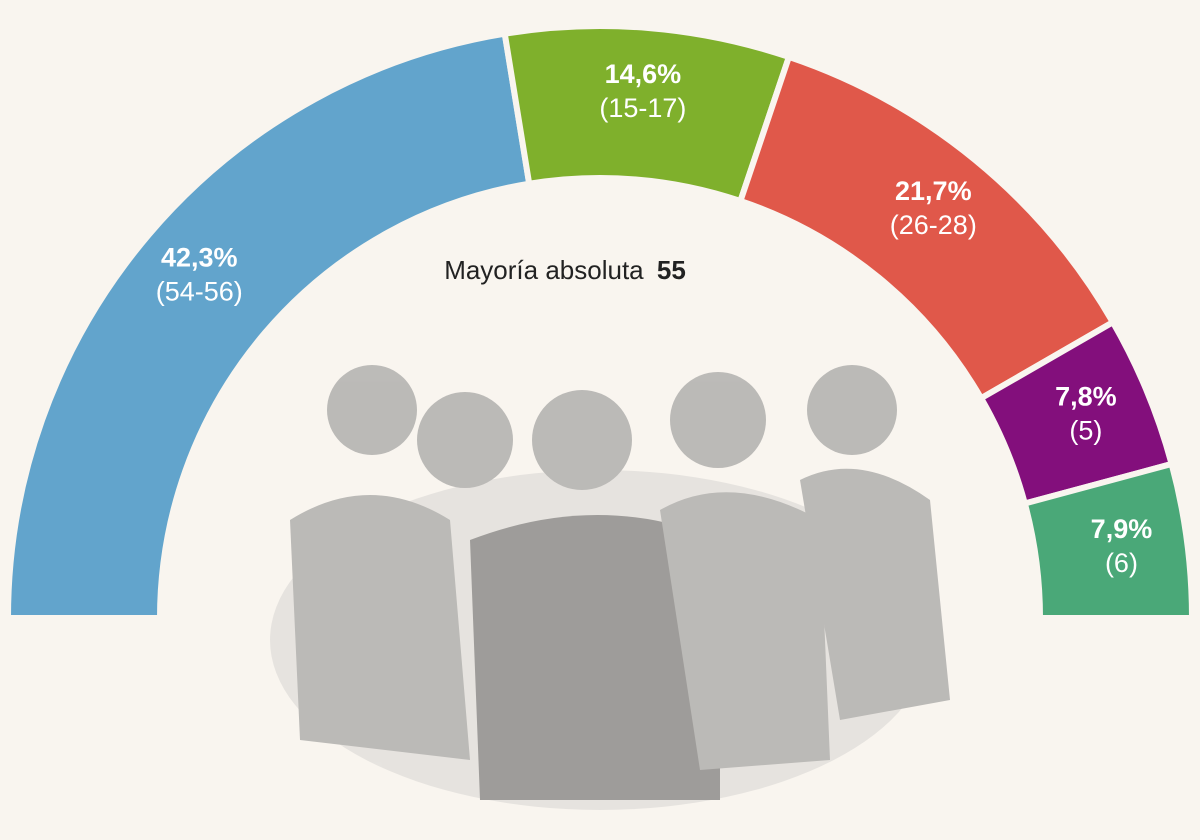 This screenshot has height=840, width=1200. I want to click on value-label: 7,9%, so click(1122, 529).